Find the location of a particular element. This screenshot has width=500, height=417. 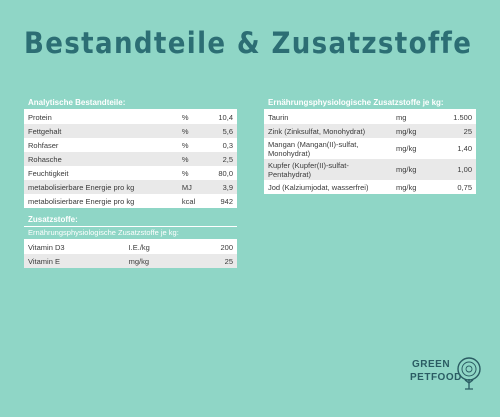

logo-text-line2: PETFOOD is located at coordinates (436, 377).